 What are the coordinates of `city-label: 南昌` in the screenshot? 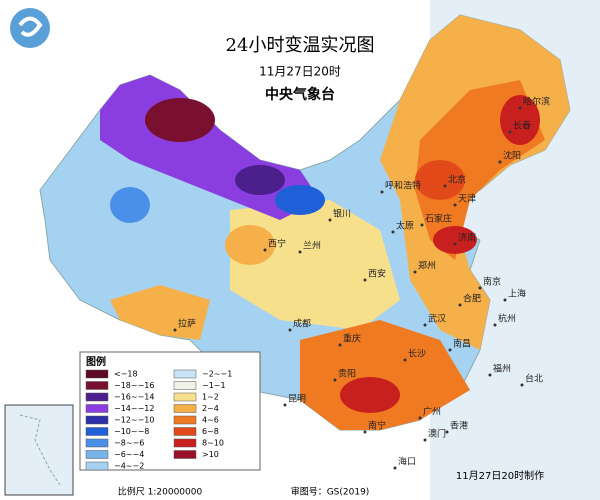 It's located at (462, 344).